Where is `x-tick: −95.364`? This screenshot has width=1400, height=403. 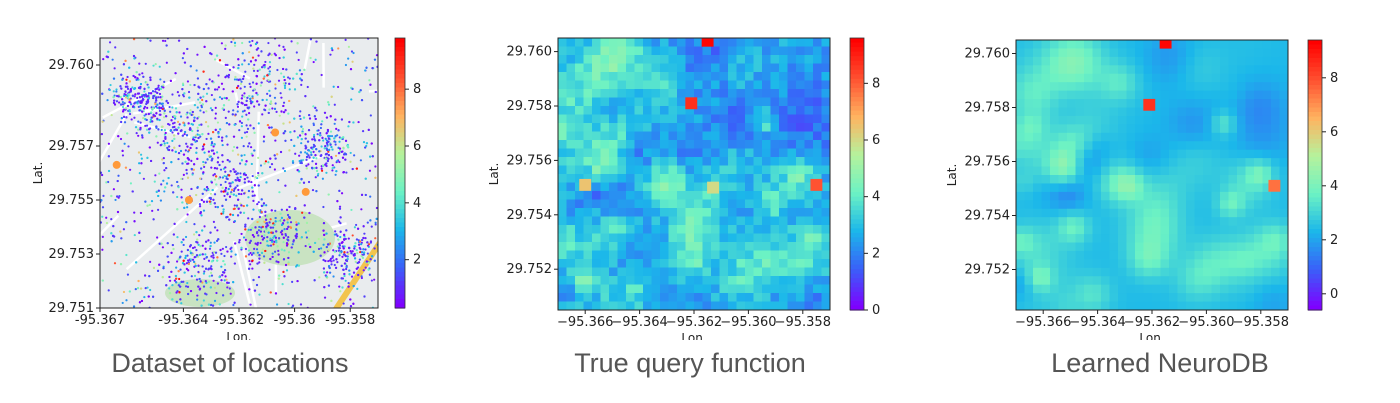 x-tick: −95.364 is located at coordinates (639, 320).